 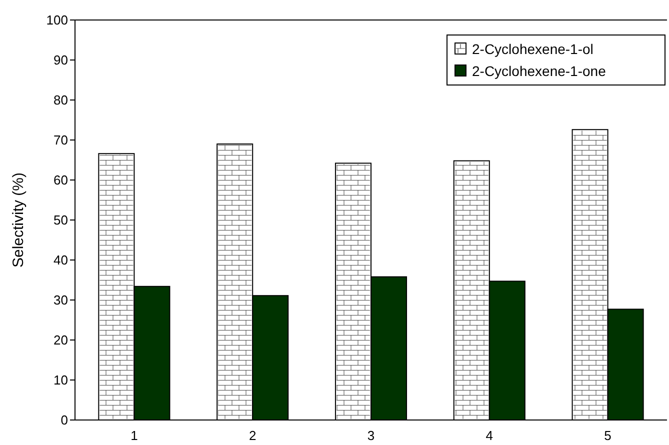 What do you see at coordinates (61, 140) in the screenshot?
I see `y-tick-label: 70` at bounding box center [61, 140].